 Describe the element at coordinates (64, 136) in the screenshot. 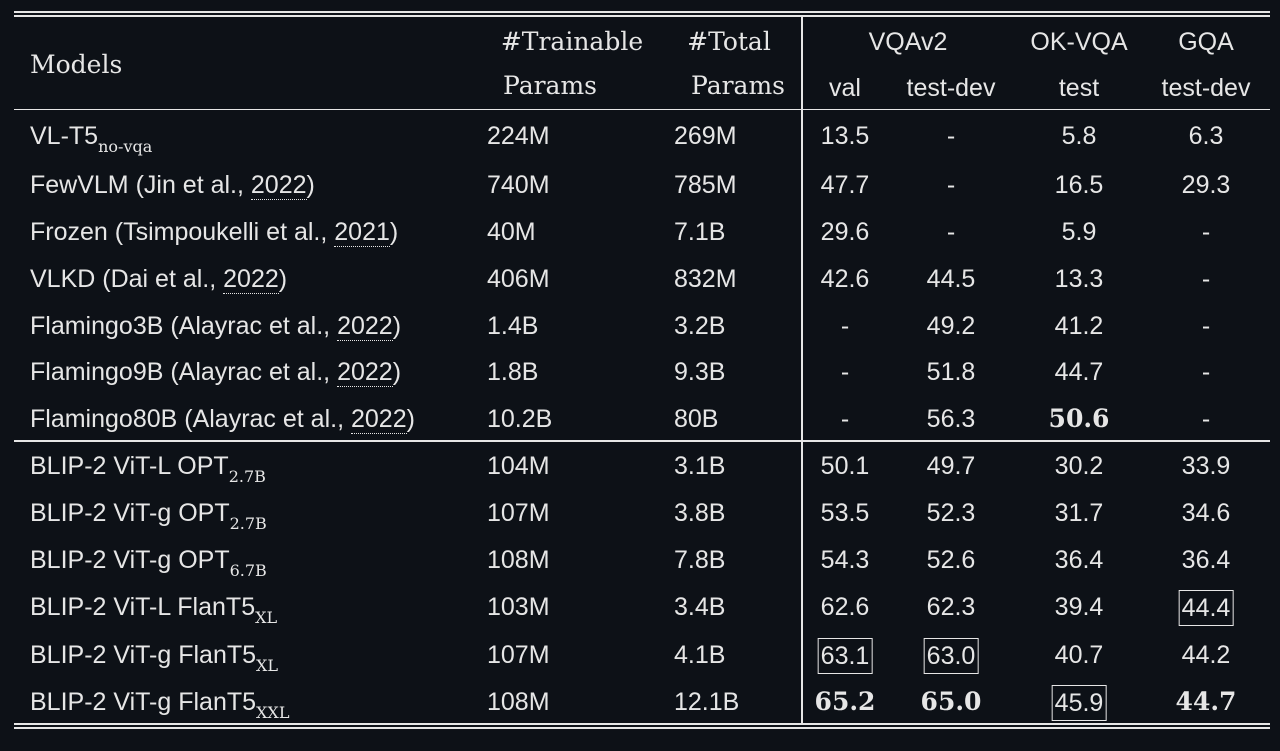

I see `model-name-text: VL-T5` at that location.